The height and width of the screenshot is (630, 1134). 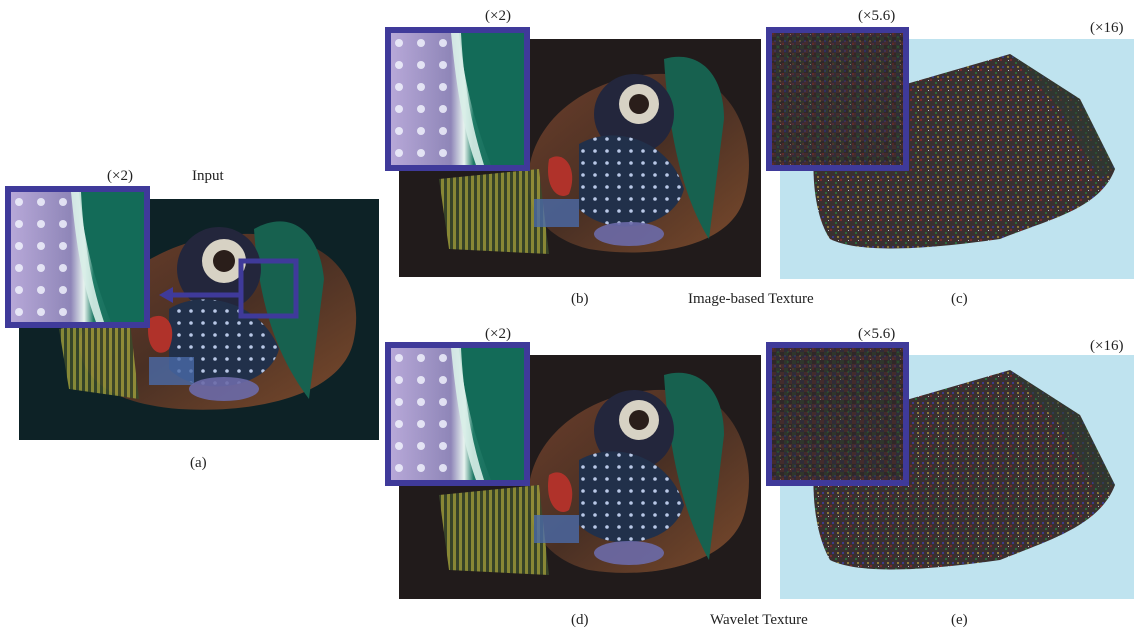 I want to click on panel-c-zoom-inset, so click(x=837, y=99).